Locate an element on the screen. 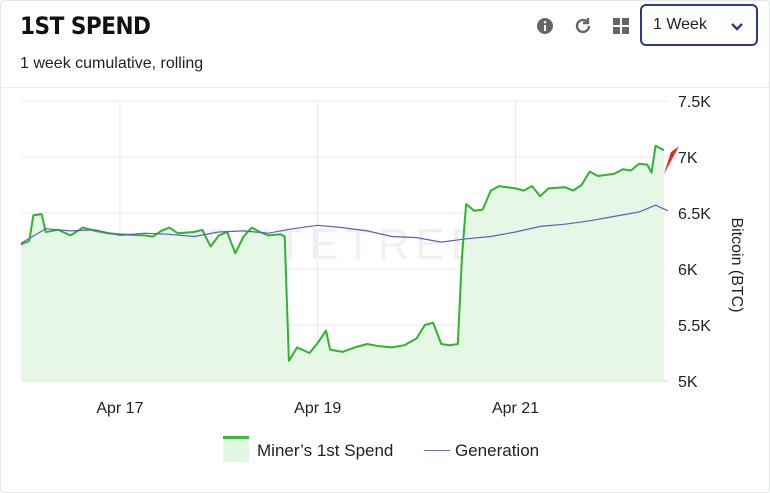 The width and height of the screenshot is (770, 493). legend-swatch-spend is located at coordinates (236, 449).